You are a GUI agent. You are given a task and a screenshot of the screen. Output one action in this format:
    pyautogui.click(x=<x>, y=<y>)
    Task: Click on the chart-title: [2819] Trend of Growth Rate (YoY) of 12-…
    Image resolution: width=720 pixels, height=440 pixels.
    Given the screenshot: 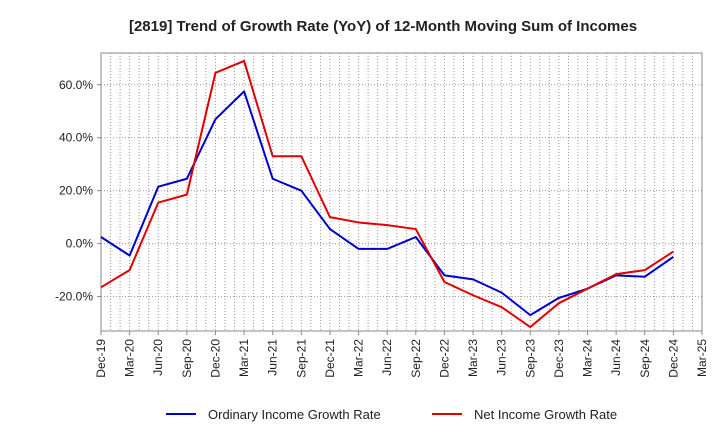 What is the action you would take?
    pyautogui.click(x=383, y=26)
    